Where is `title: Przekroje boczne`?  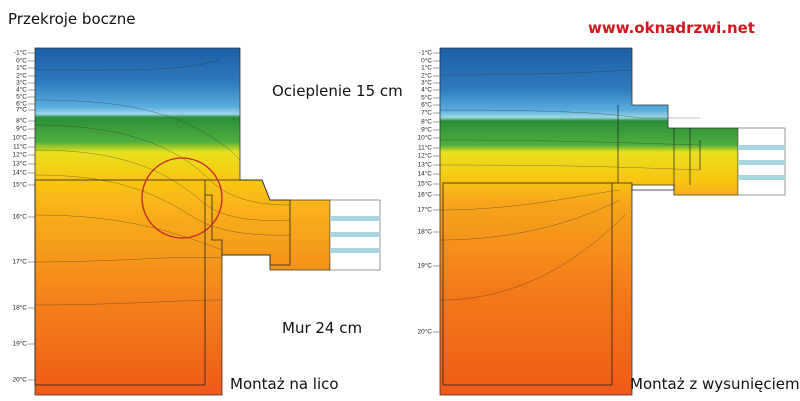 title: Przekroje boczne is located at coordinates (71, 19).